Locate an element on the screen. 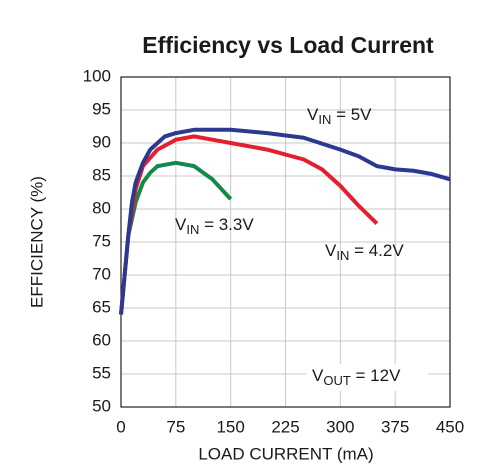  y-tick-label: 100 is located at coordinates (97, 75).